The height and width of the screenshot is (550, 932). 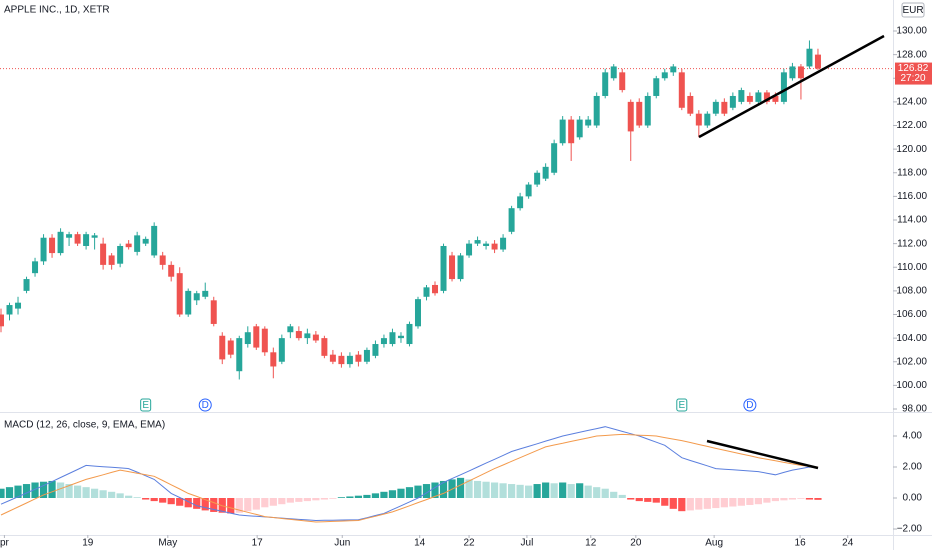 What do you see at coordinates (911, 291) in the screenshot?
I see `y-tick-label: 108.00` at bounding box center [911, 291].